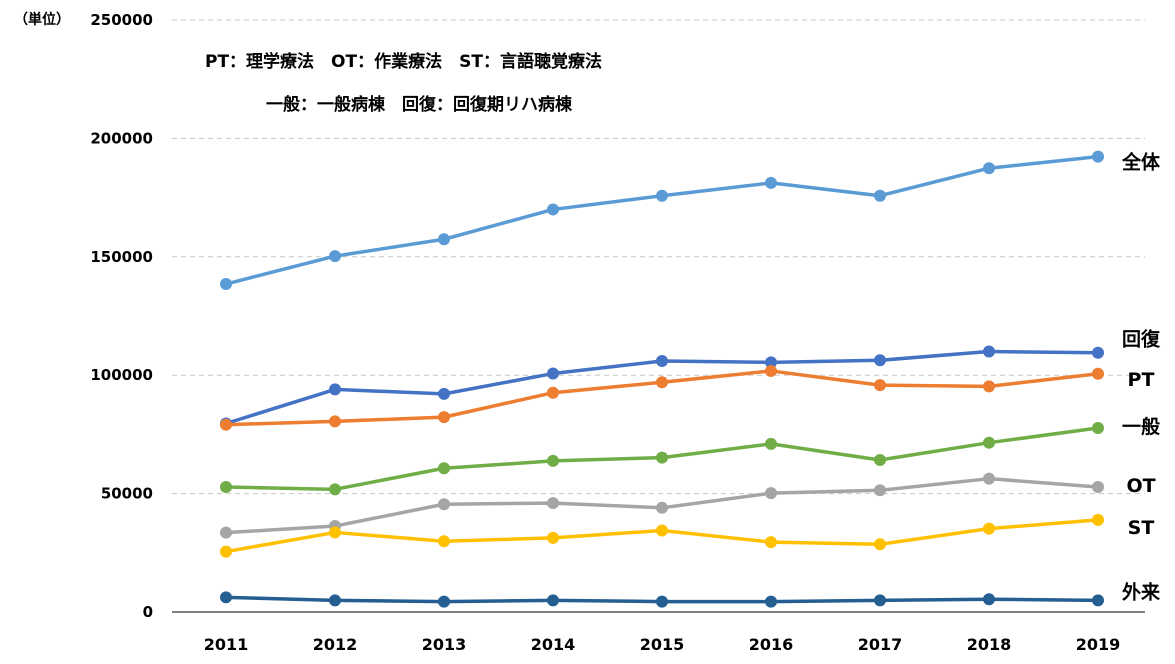 The height and width of the screenshot is (664, 1175). I want to click on y-tick-label: 250000, so click(121, 20).